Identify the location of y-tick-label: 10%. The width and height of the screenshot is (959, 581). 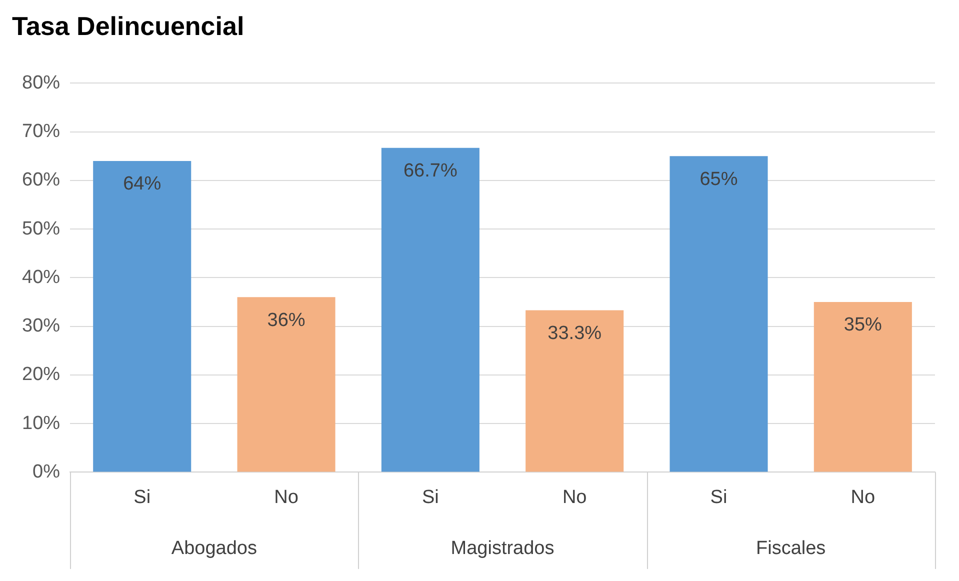
(41, 423).